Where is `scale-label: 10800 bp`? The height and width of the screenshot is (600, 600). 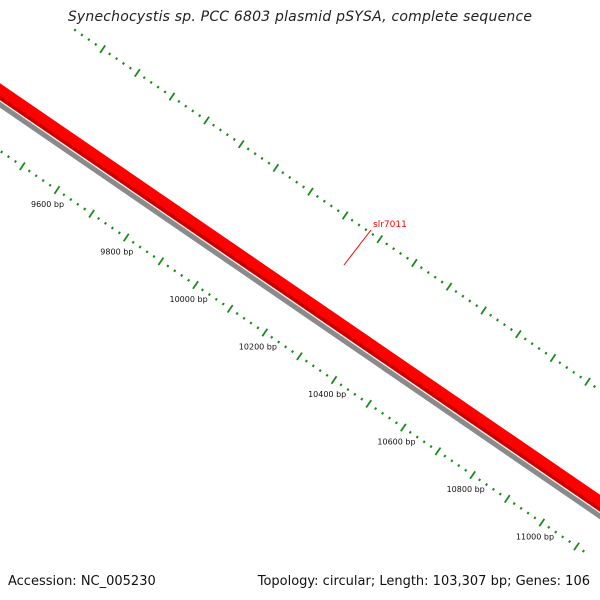 scale-label: 10800 bp is located at coordinates (466, 489).